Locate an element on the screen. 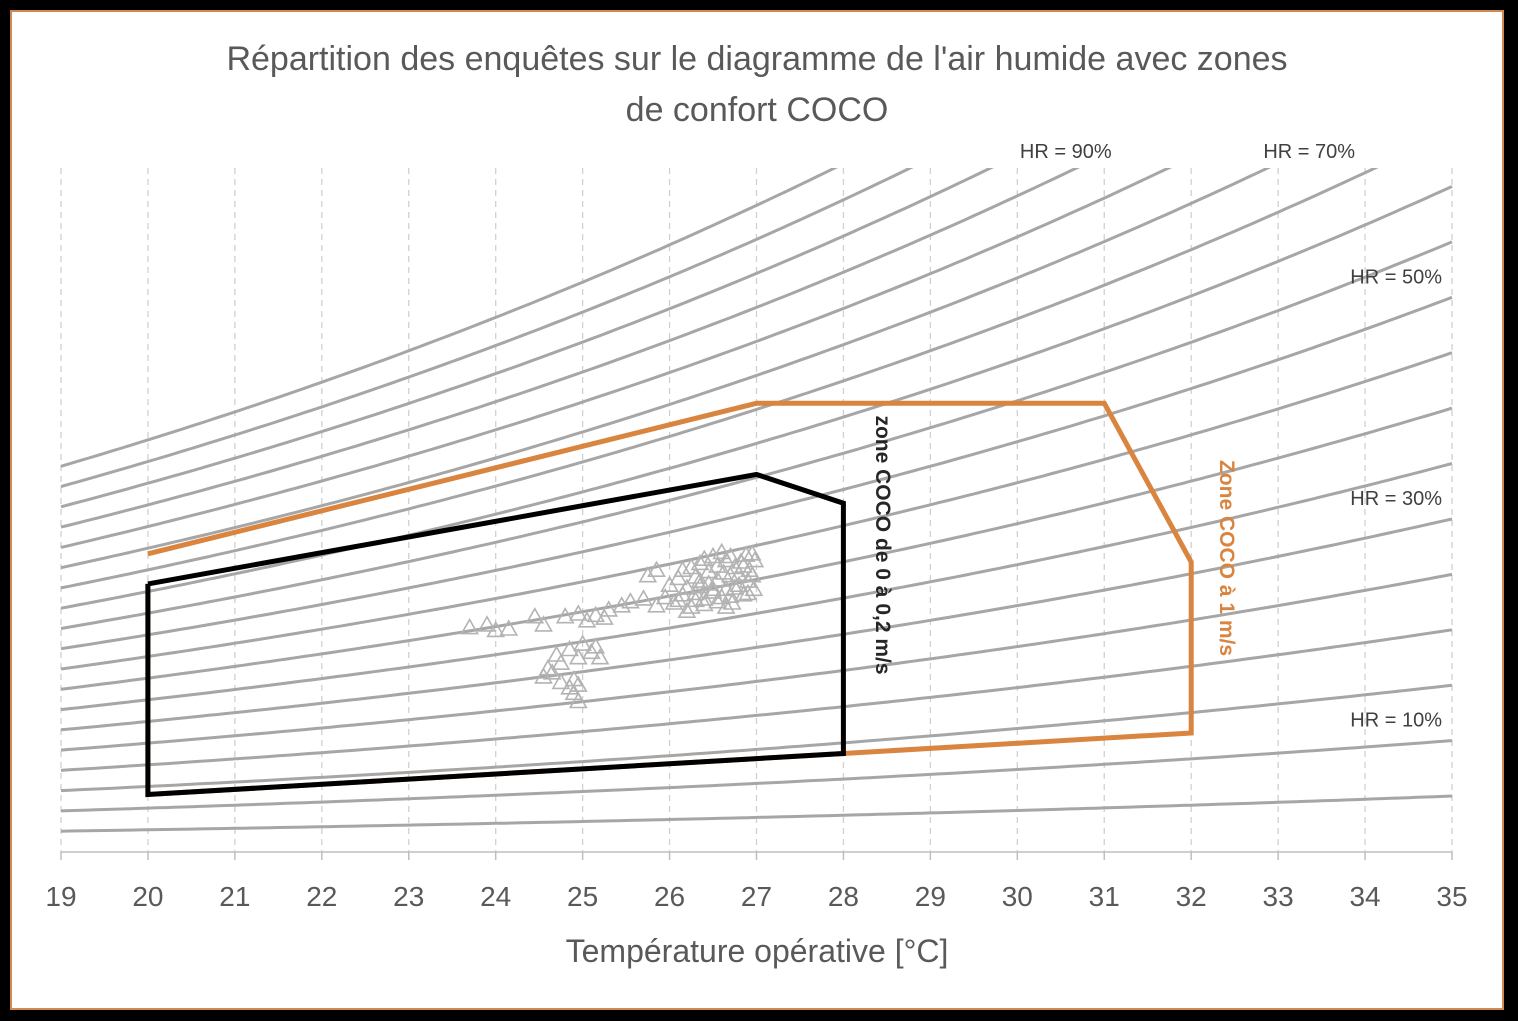 The image size is (1518, 1021). rh-label-70: HR = 70% is located at coordinates (1309, 152).